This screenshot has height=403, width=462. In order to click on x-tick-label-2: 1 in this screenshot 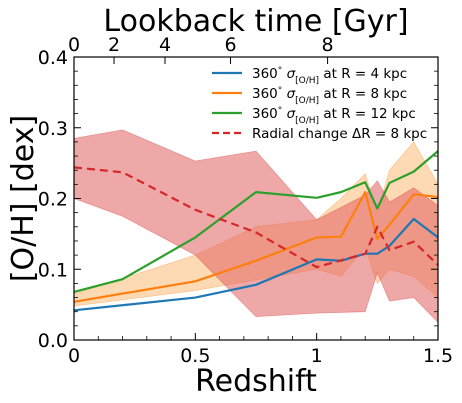, I will do `click(317, 356)`.